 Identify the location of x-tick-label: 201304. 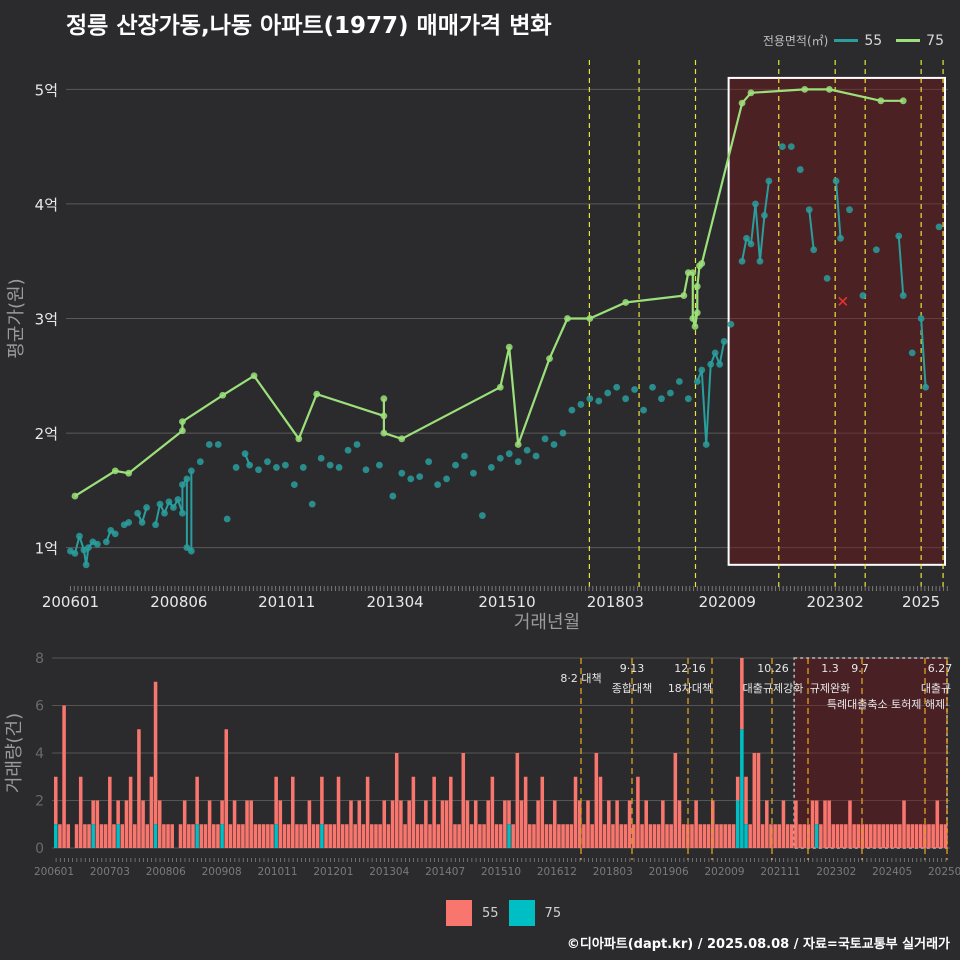
(394, 602).